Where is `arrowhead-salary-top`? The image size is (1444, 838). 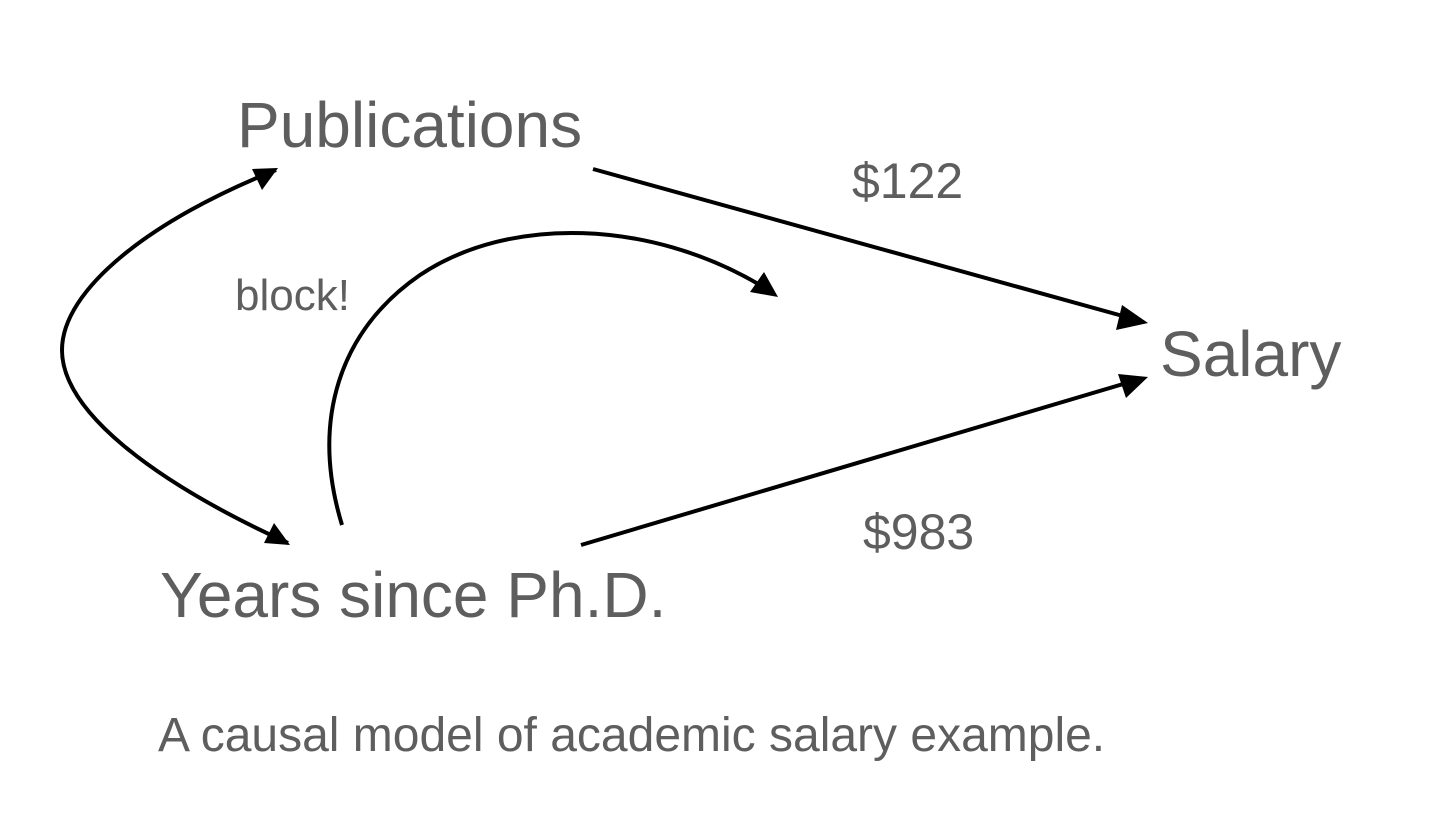 arrowhead-salary-top is located at coordinates (1132, 317).